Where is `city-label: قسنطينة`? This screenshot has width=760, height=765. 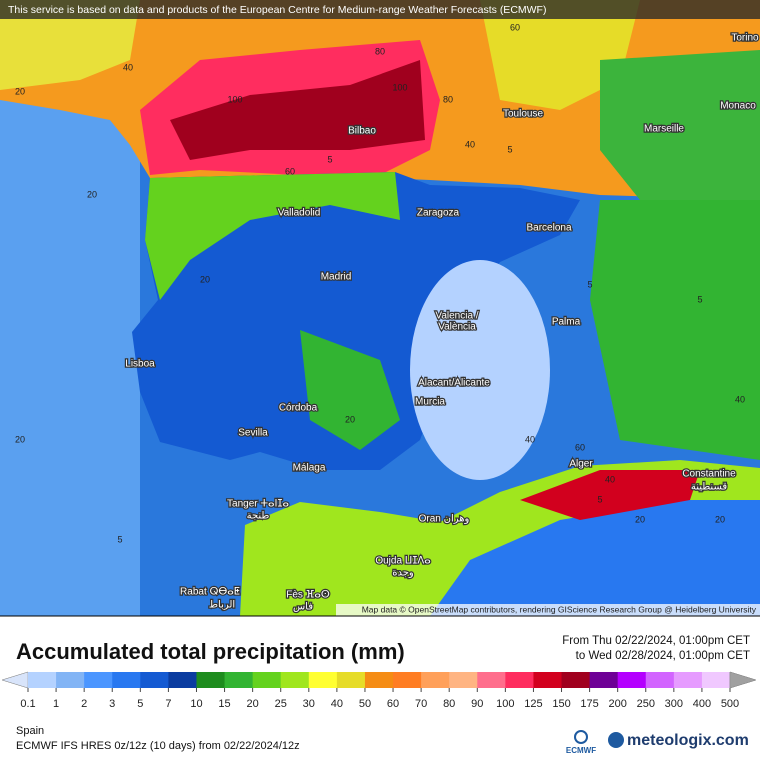
city-label: قسنطينة is located at coordinates (709, 487).